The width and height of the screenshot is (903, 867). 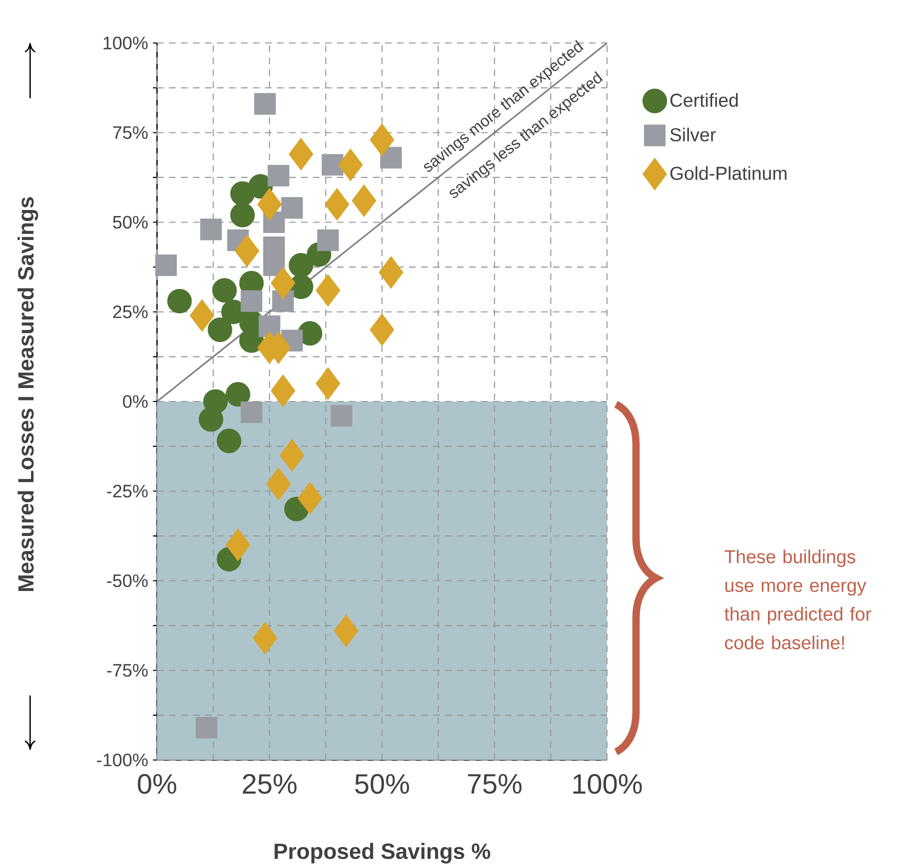 What do you see at coordinates (127, 670) in the screenshot?
I see `y-tick-label: -75%` at bounding box center [127, 670].